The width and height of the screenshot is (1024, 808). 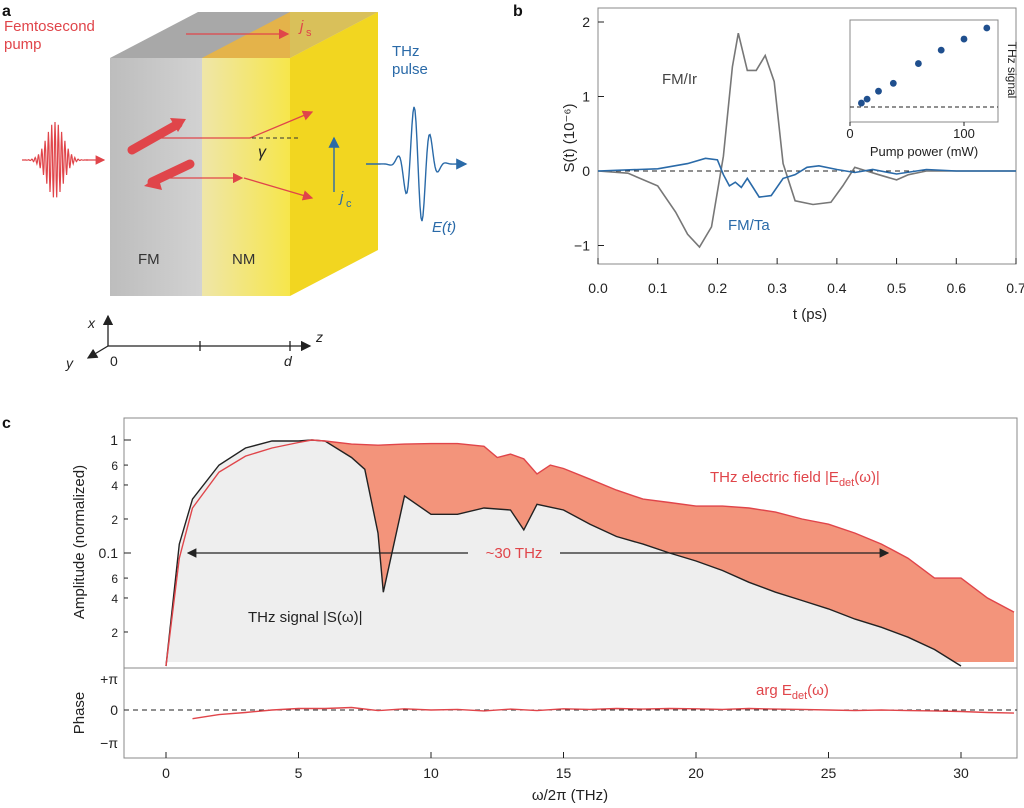 I want to click on series-fm-ta, so click(x=806, y=177).